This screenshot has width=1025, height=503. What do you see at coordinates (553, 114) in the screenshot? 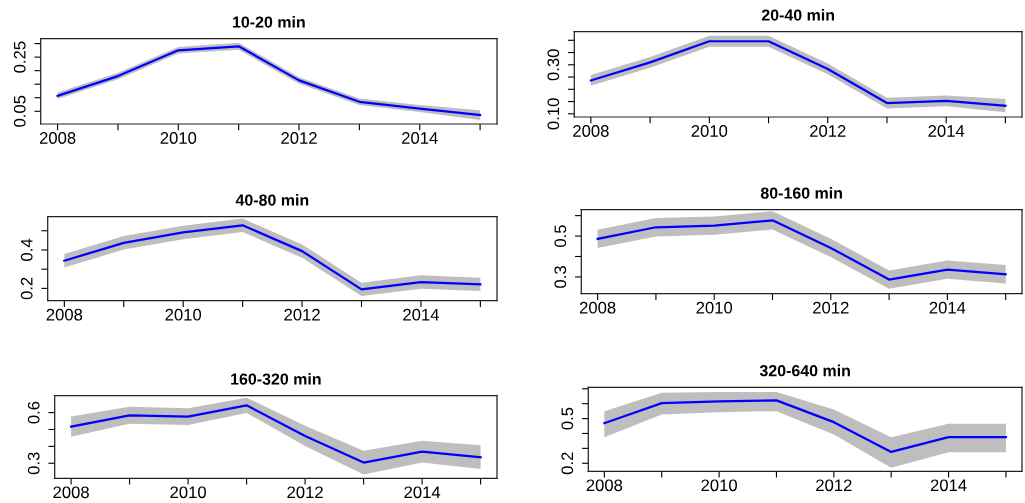
I see `y-tick-label: 0.10` at bounding box center [553, 114].